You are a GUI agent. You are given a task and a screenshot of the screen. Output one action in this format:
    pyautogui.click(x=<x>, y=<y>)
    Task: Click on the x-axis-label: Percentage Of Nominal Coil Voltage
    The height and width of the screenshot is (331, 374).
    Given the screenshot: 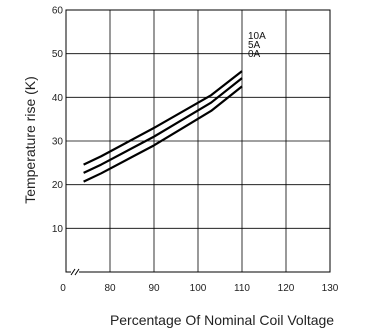 What is the action you would take?
    pyautogui.click(x=222, y=320)
    